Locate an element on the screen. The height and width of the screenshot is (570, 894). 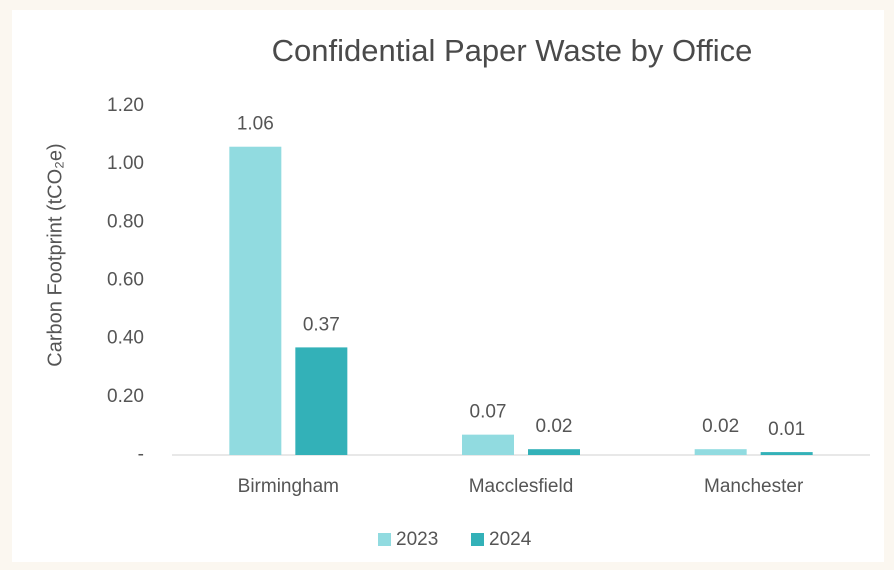
legend-label: 2024 is located at coordinates (510, 539).